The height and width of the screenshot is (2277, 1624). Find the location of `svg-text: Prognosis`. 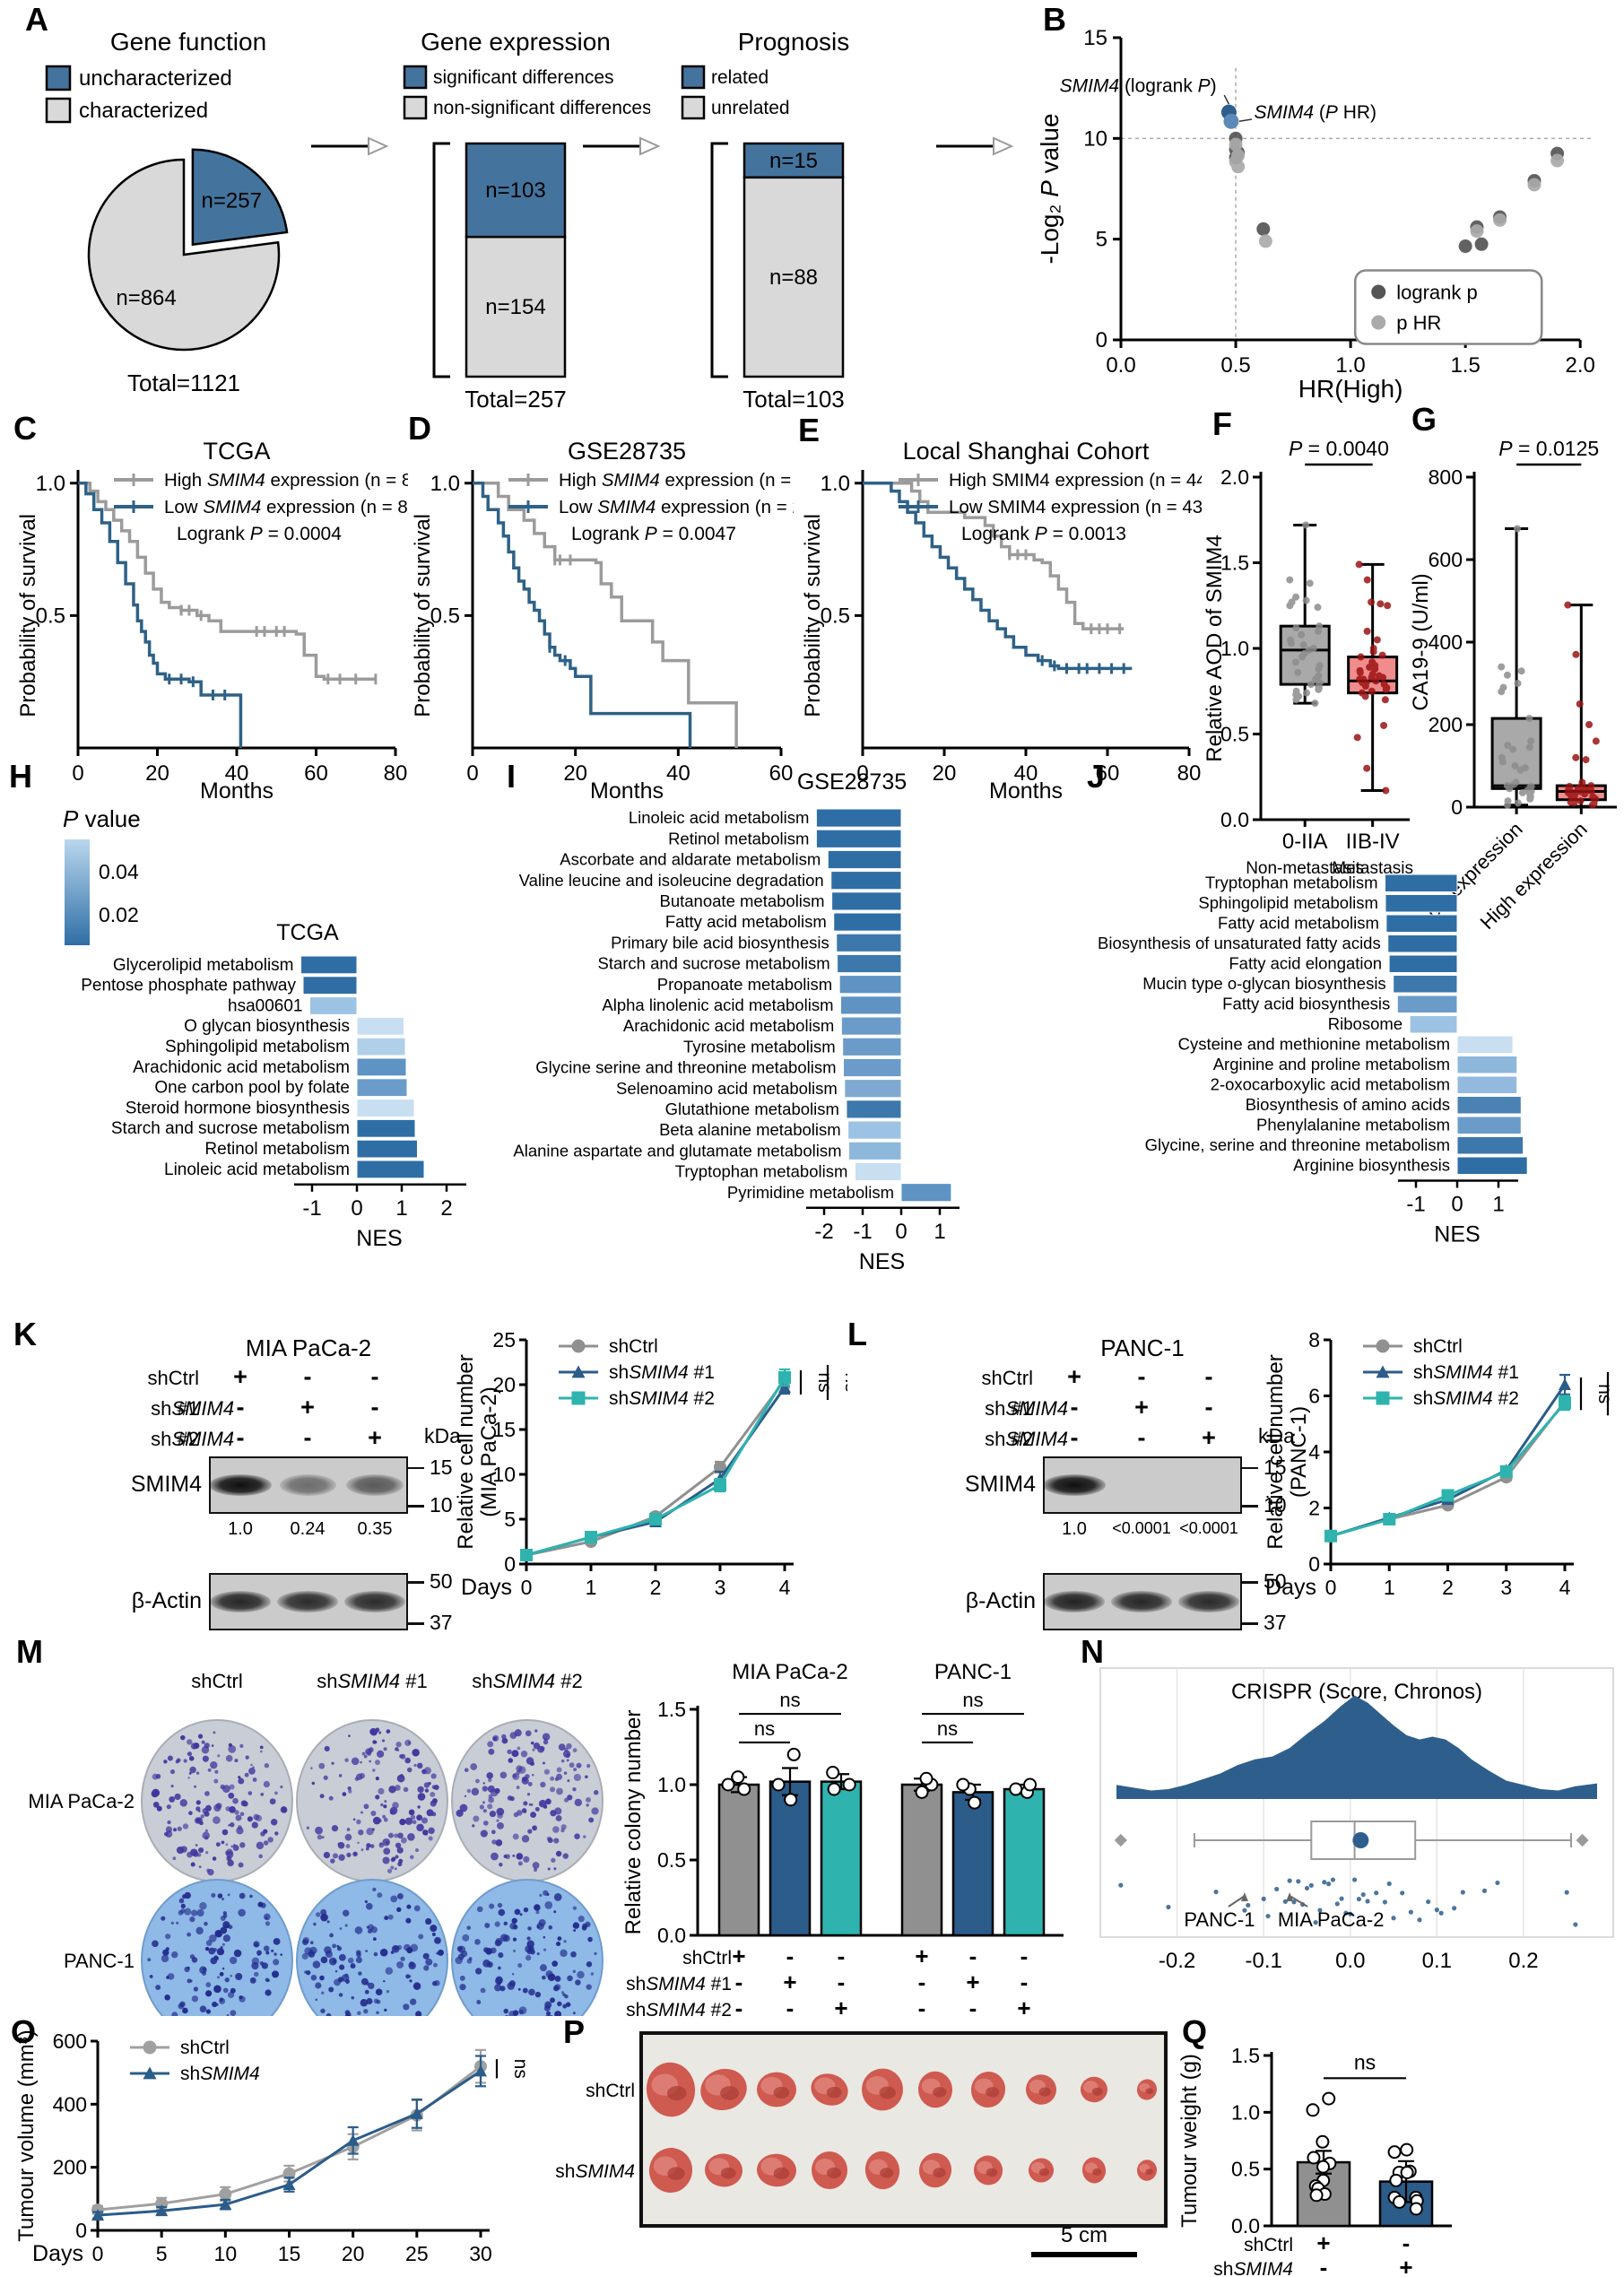

svg-text: Prognosis is located at coordinates (794, 42).